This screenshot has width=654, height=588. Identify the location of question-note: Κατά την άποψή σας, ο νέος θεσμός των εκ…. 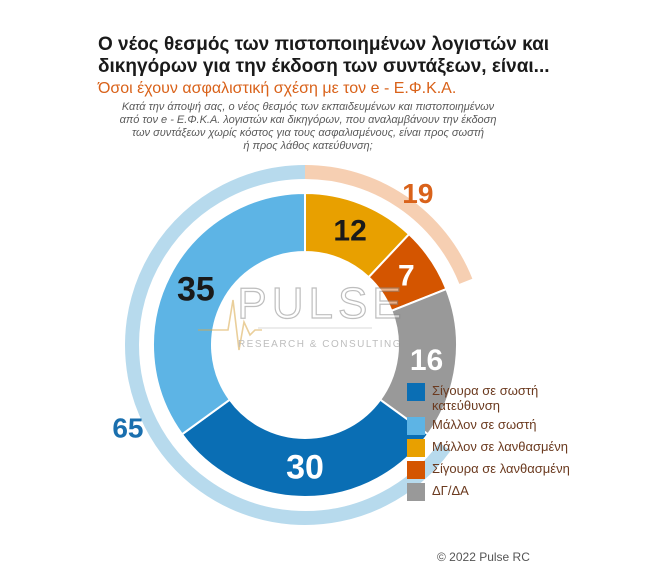
(308, 127).